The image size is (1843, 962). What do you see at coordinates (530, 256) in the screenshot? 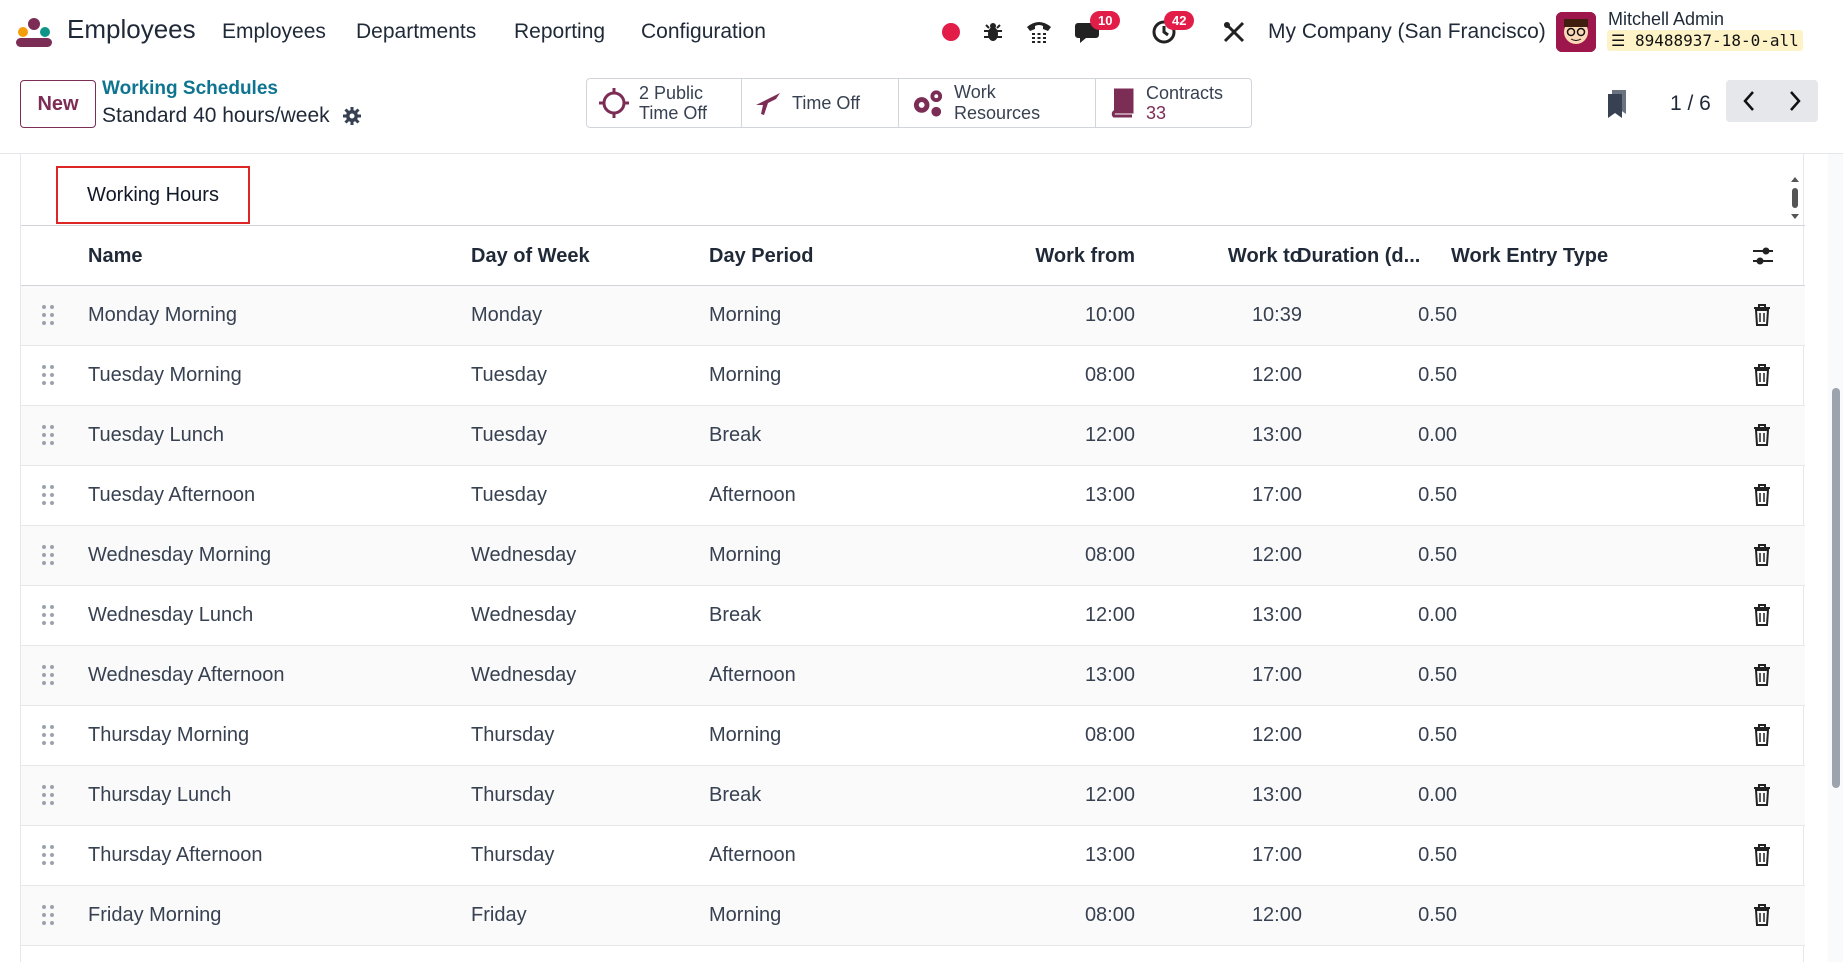
I see `column-day-of-week: Day of Week` at bounding box center [530, 256].